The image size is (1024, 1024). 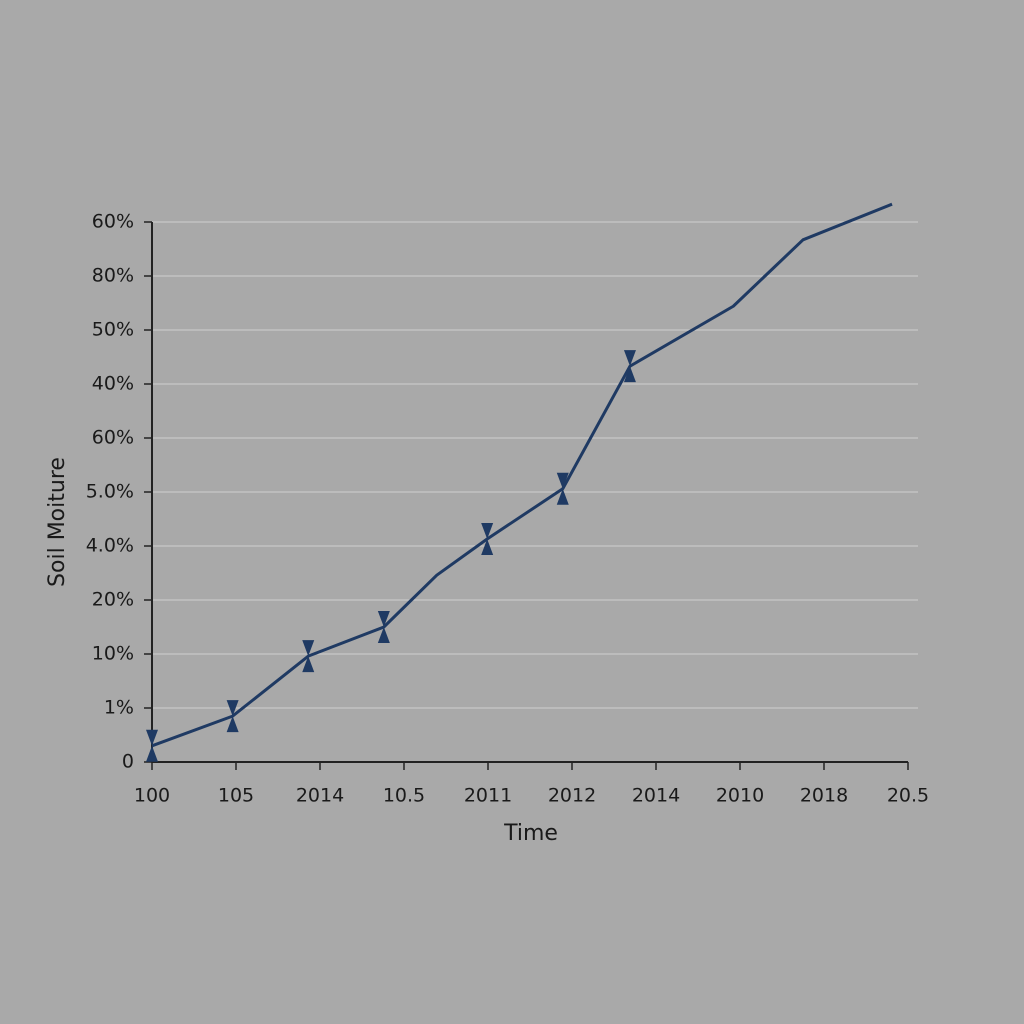 What do you see at coordinates (488, 796) in the screenshot?
I see `x-tick-label: 2011` at bounding box center [488, 796].